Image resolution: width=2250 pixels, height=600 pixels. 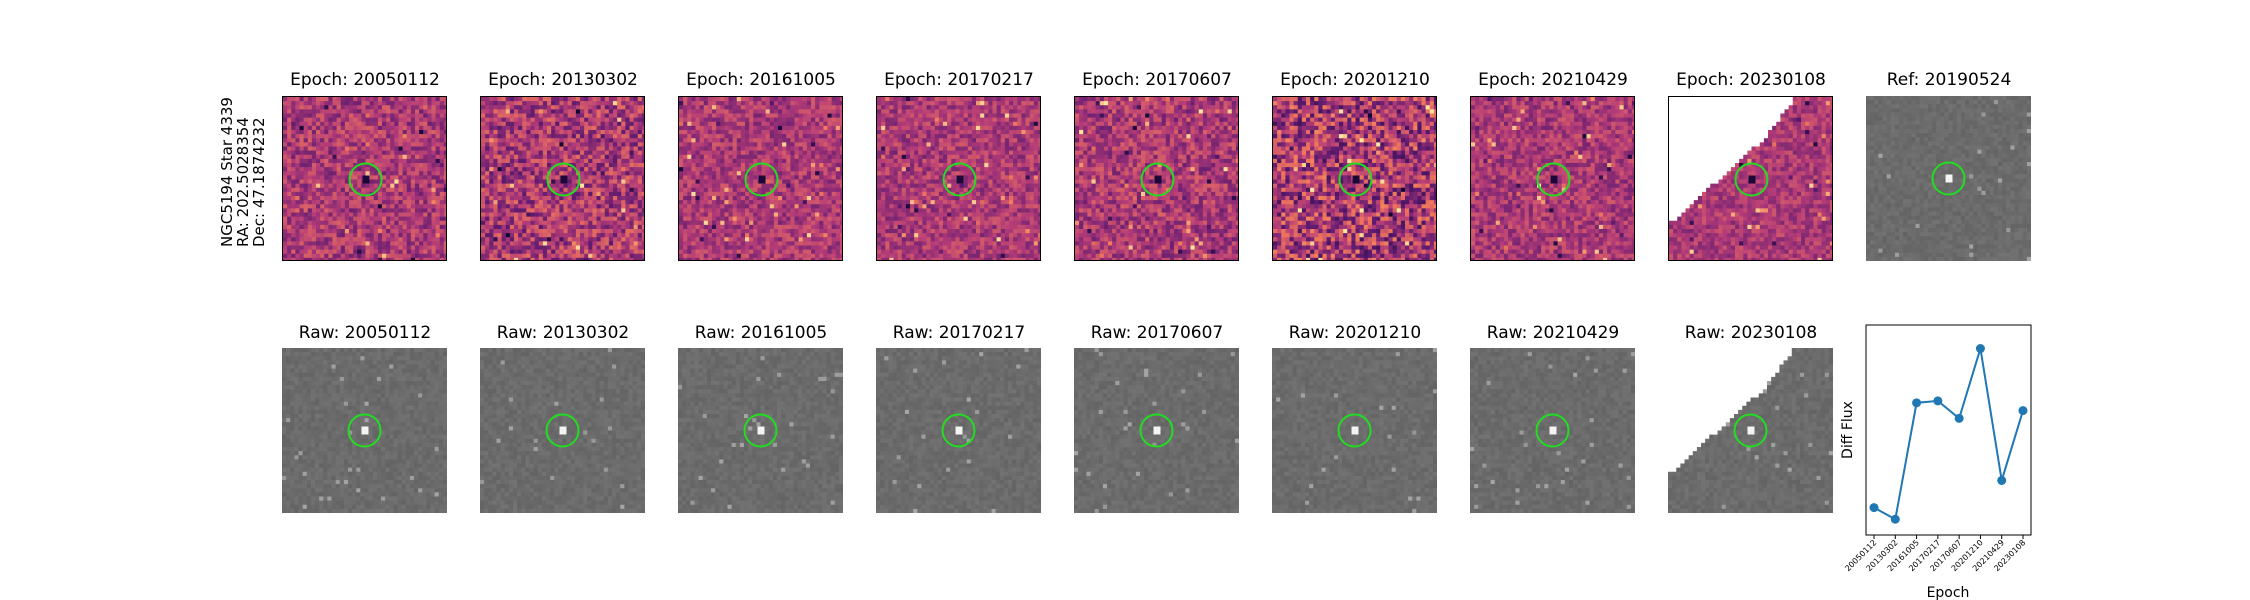 What do you see at coordinates (1948, 592) in the screenshot?
I see `light-curve-xlabel: Epoch` at bounding box center [1948, 592].